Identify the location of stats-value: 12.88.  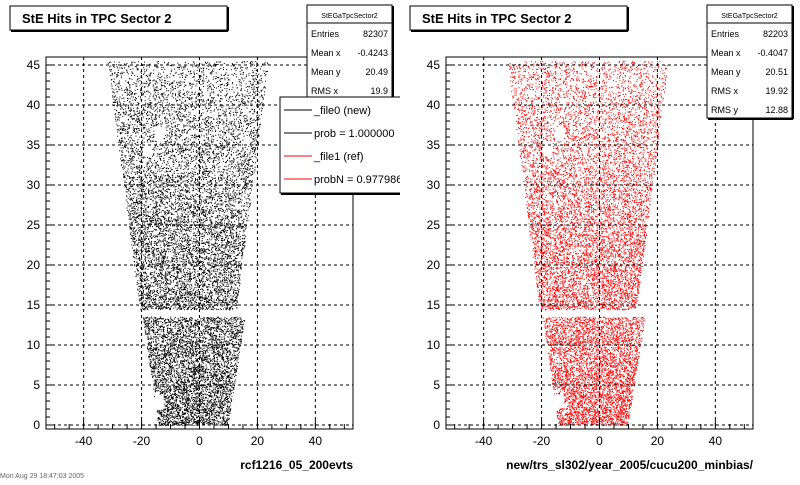
(776, 110).